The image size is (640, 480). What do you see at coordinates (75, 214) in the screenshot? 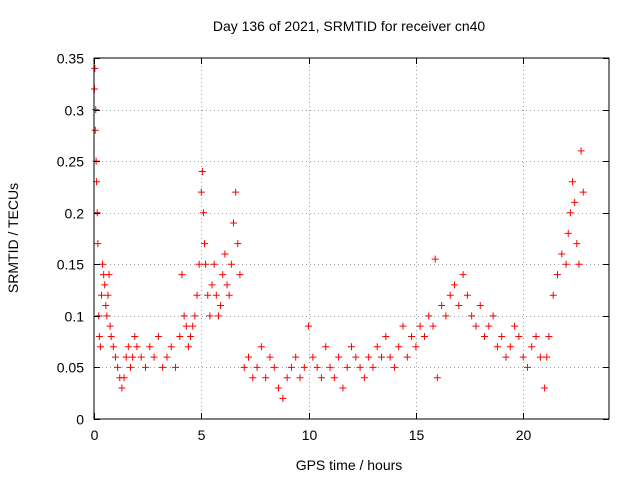
I see `y-tick-label: 0.2` at bounding box center [75, 214].